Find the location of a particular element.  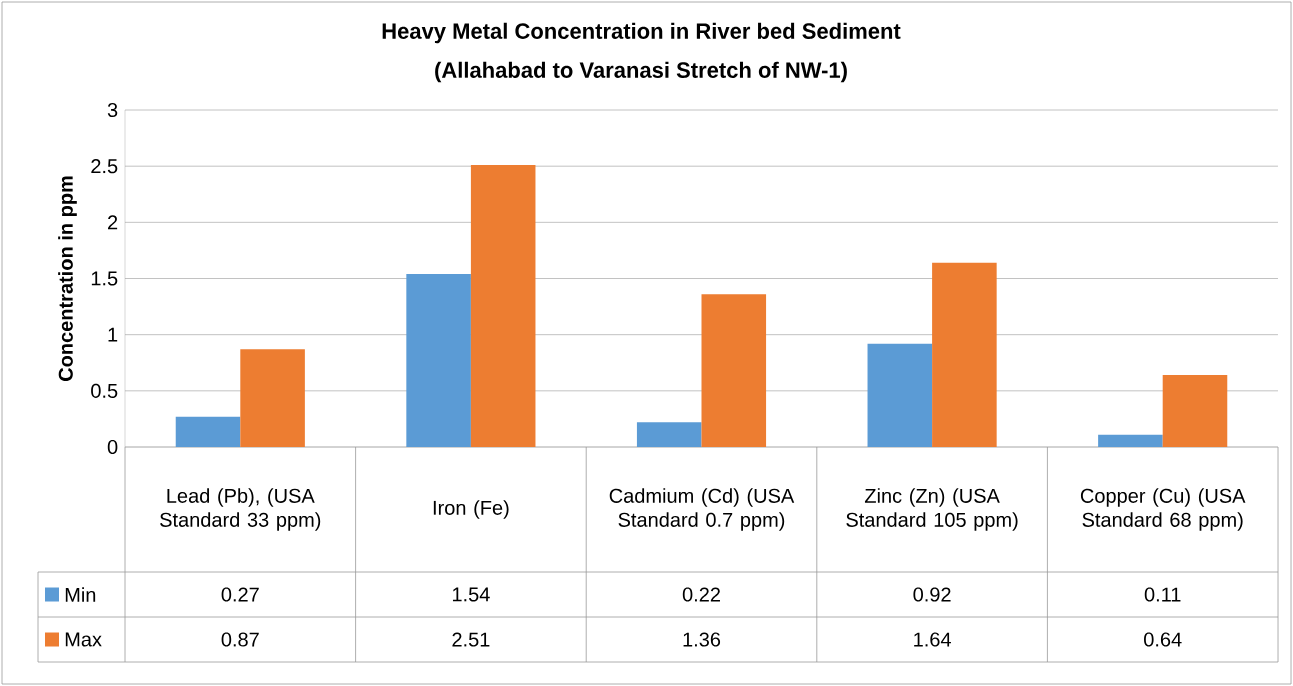

data-label: 0.92 is located at coordinates (932, 594).